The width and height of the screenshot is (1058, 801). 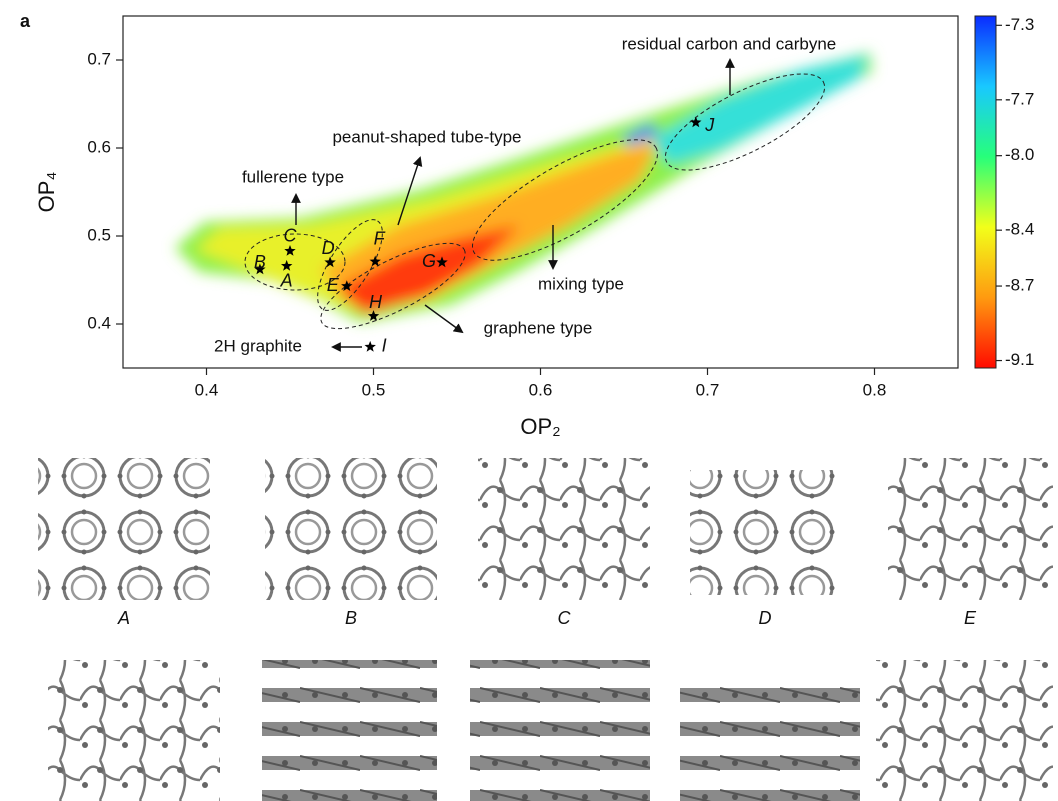 What do you see at coordinates (207, 389) in the screenshot?
I see `x-tick-label: 0.4` at bounding box center [207, 389].